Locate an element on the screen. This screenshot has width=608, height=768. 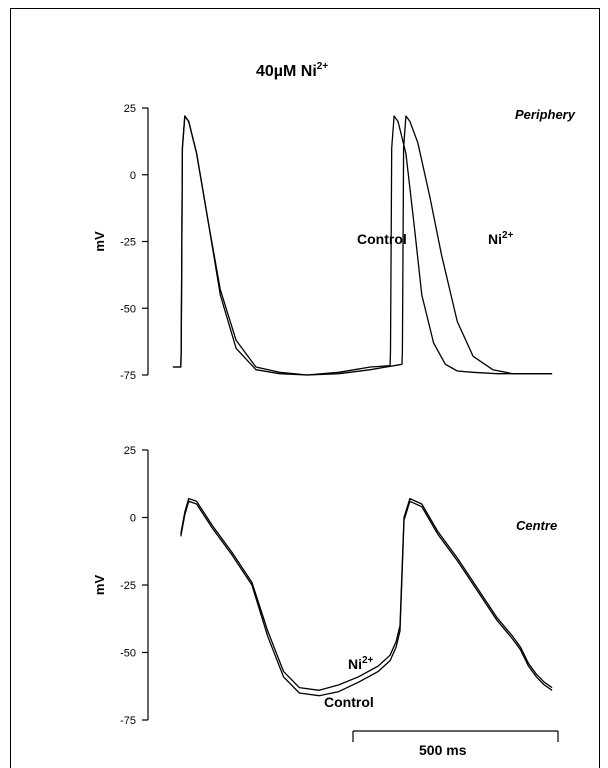
periphery-label: Periphery is located at coordinates (545, 114).